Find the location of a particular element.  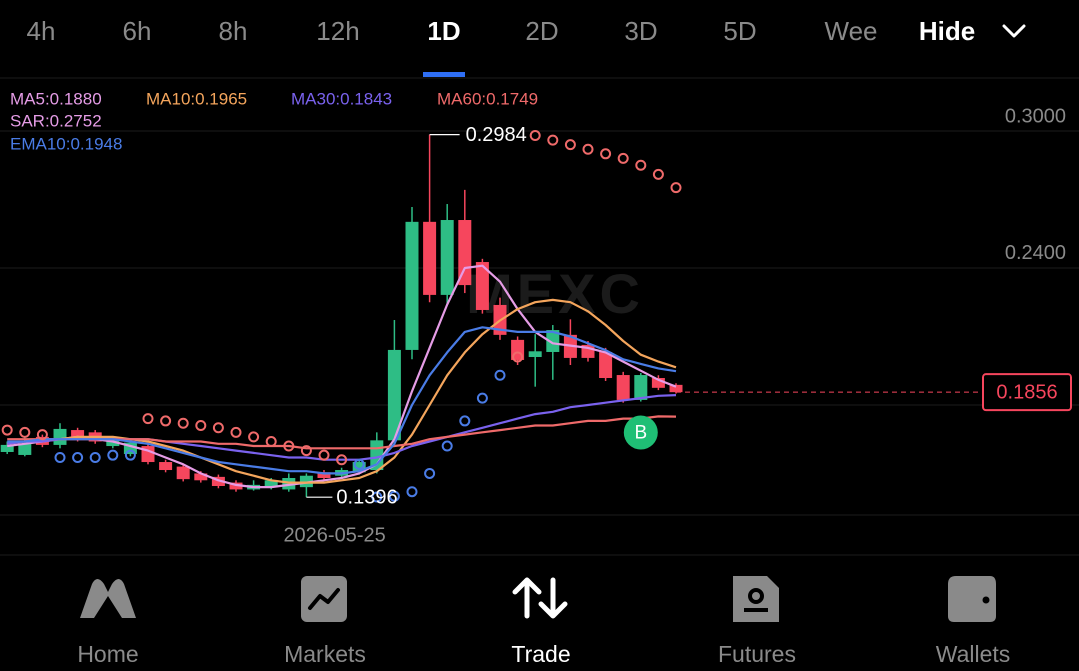

timeframe-tab: 1D is located at coordinates (443, 31).